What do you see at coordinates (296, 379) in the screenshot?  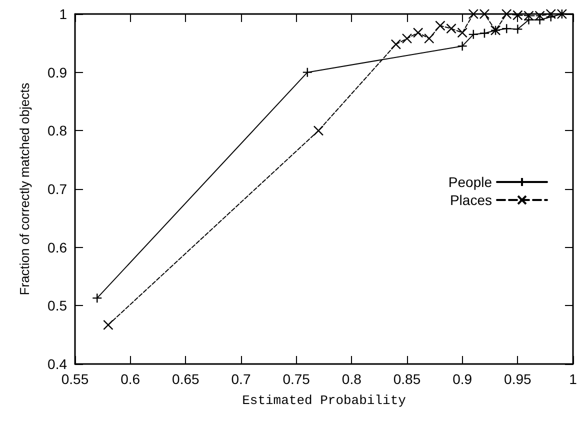 I see `x-tick-label: 0.75` at bounding box center [296, 379].